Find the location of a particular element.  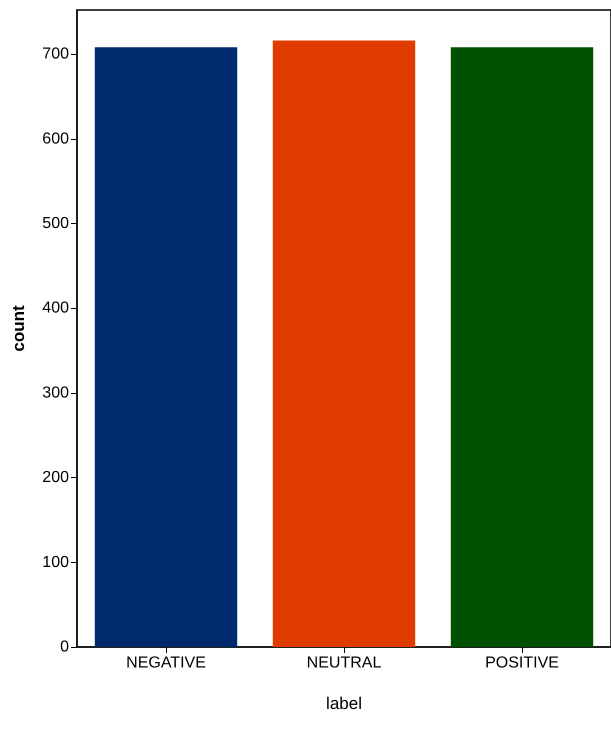

x-tick-label: NEUTRAL is located at coordinates (344, 663).